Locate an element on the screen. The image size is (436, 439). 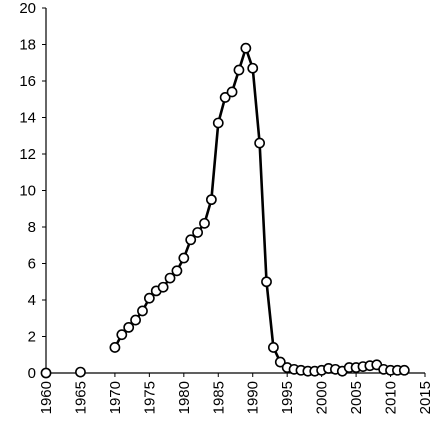
x-tick-label: 1995 is located at coordinates (287, 397).